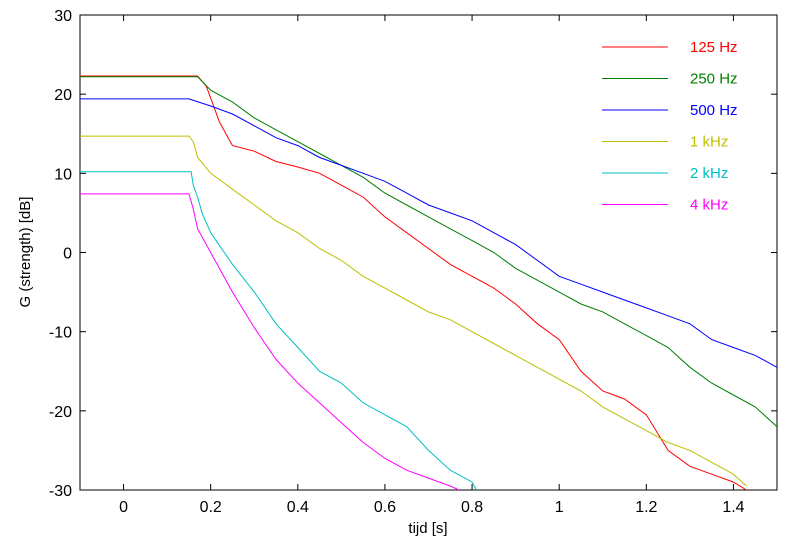 The height and width of the screenshot is (550, 800). Describe the element at coordinates (646, 507) in the screenshot. I see `x-tick-label: 1.2` at that location.